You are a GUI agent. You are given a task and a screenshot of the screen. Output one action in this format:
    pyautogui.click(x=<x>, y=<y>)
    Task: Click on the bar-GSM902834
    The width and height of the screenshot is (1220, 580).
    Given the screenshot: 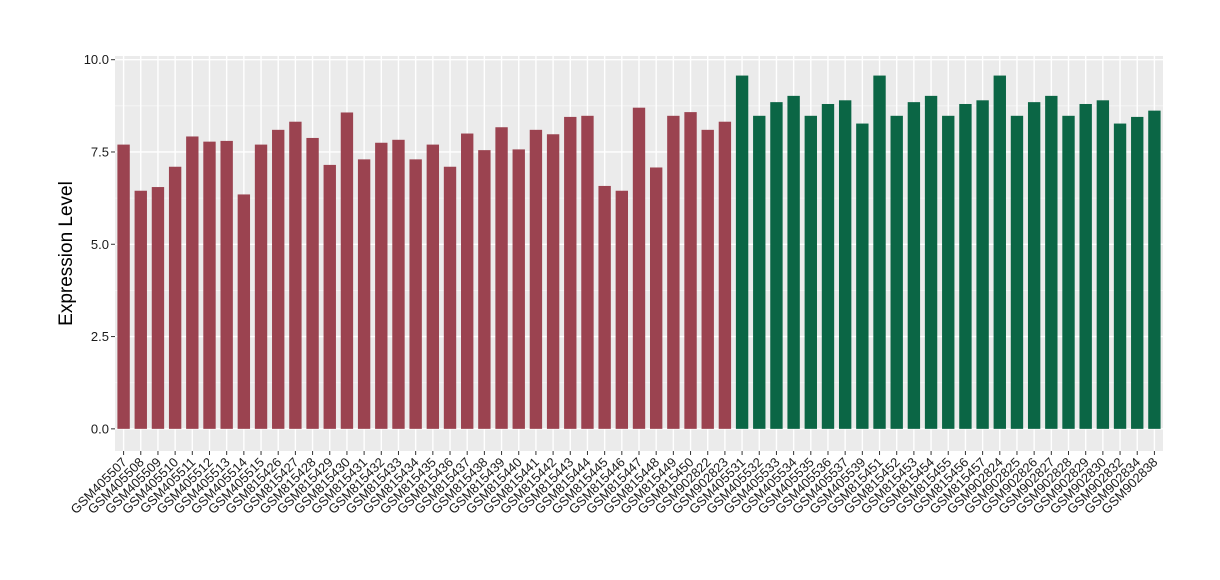 What is the action you would take?
    pyautogui.click(x=1137, y=272)
    